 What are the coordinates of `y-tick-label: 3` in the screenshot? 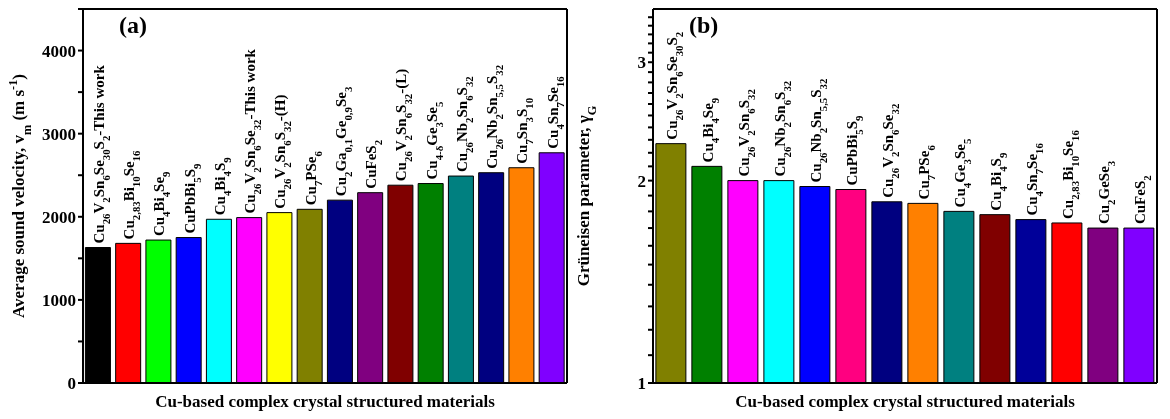 It's located at (641, 63).